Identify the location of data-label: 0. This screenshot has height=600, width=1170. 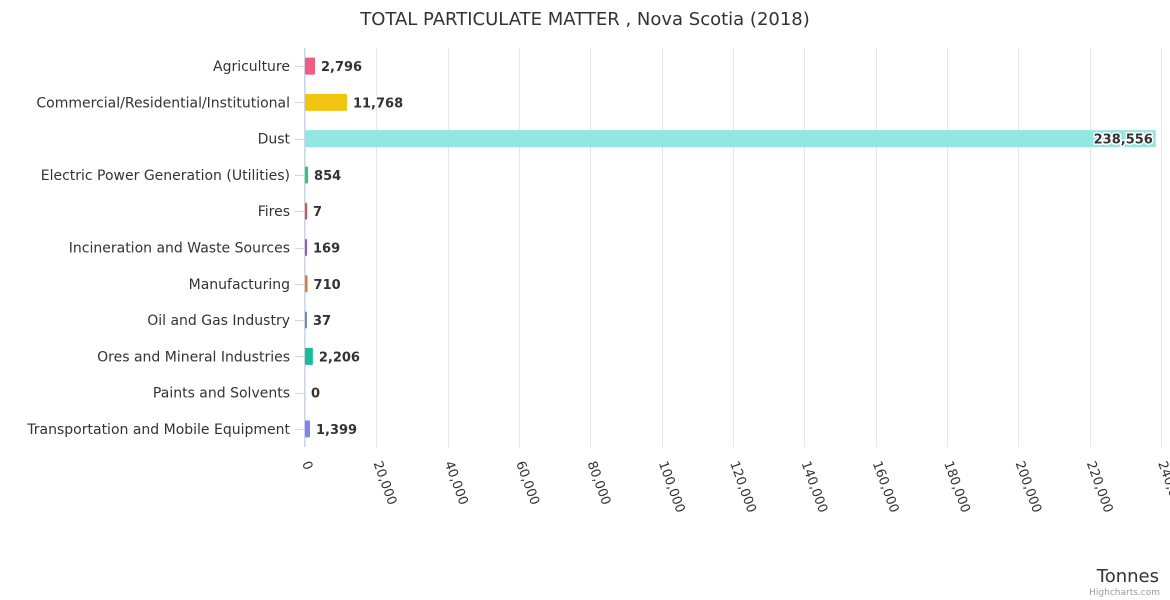
(315, 394).